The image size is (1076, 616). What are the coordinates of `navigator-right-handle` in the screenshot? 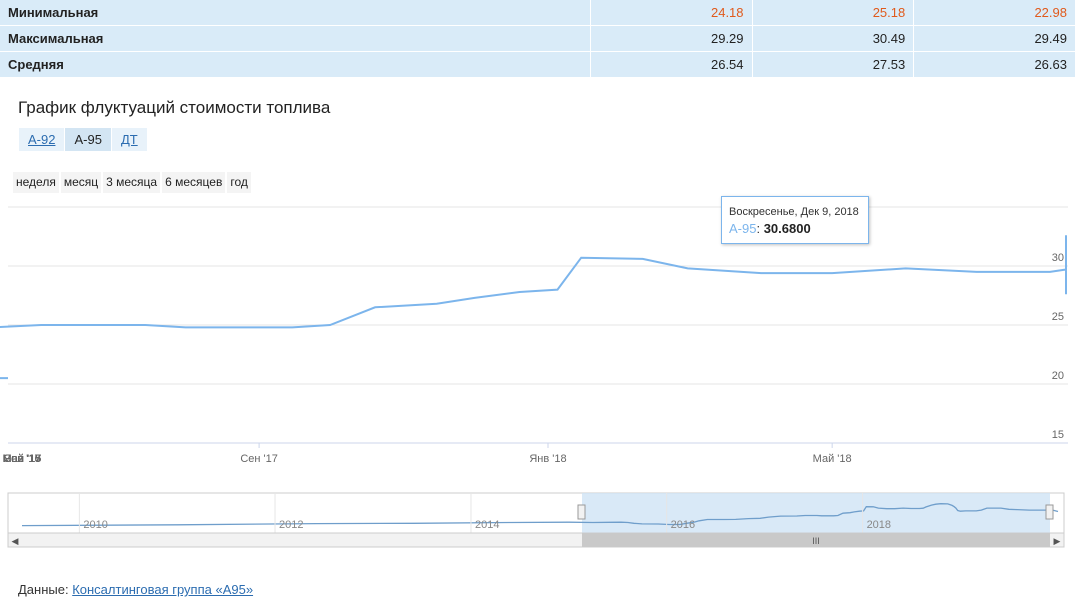 It's located at (1049, 512).